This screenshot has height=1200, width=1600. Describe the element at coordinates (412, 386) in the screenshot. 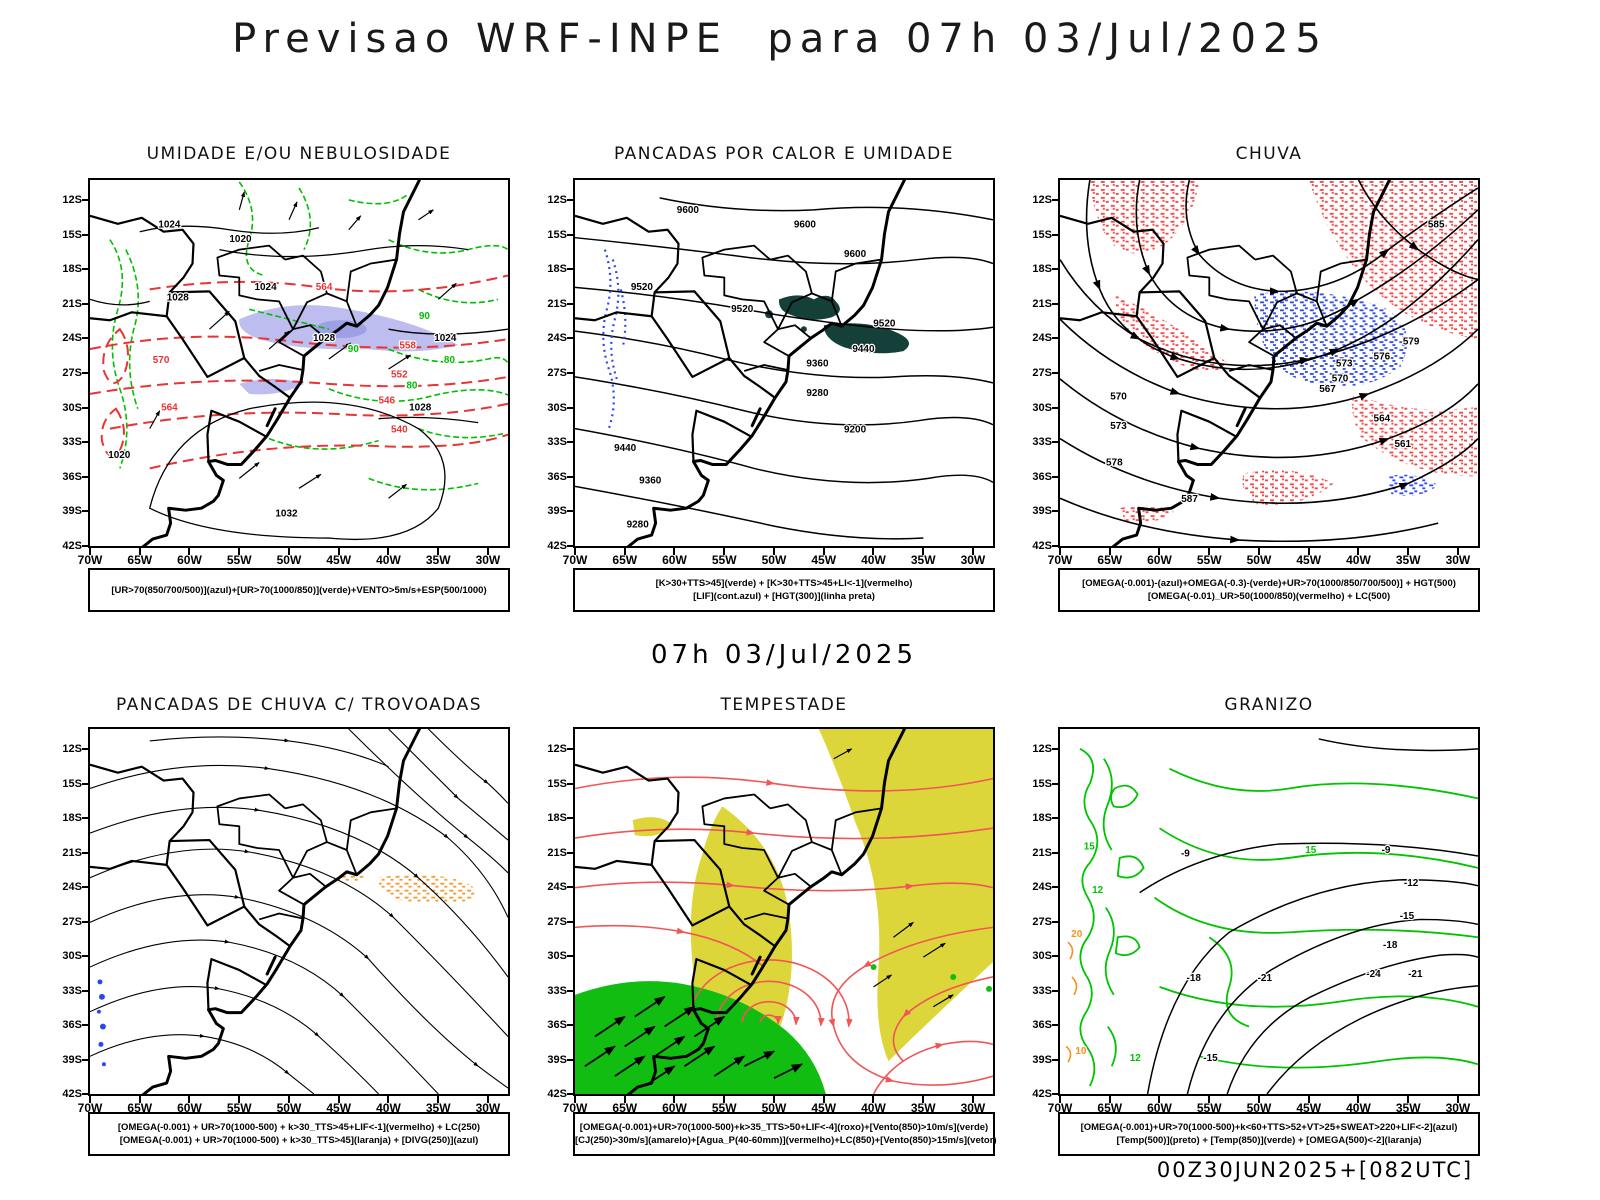

I see `contour-value-label: 80` at that location.